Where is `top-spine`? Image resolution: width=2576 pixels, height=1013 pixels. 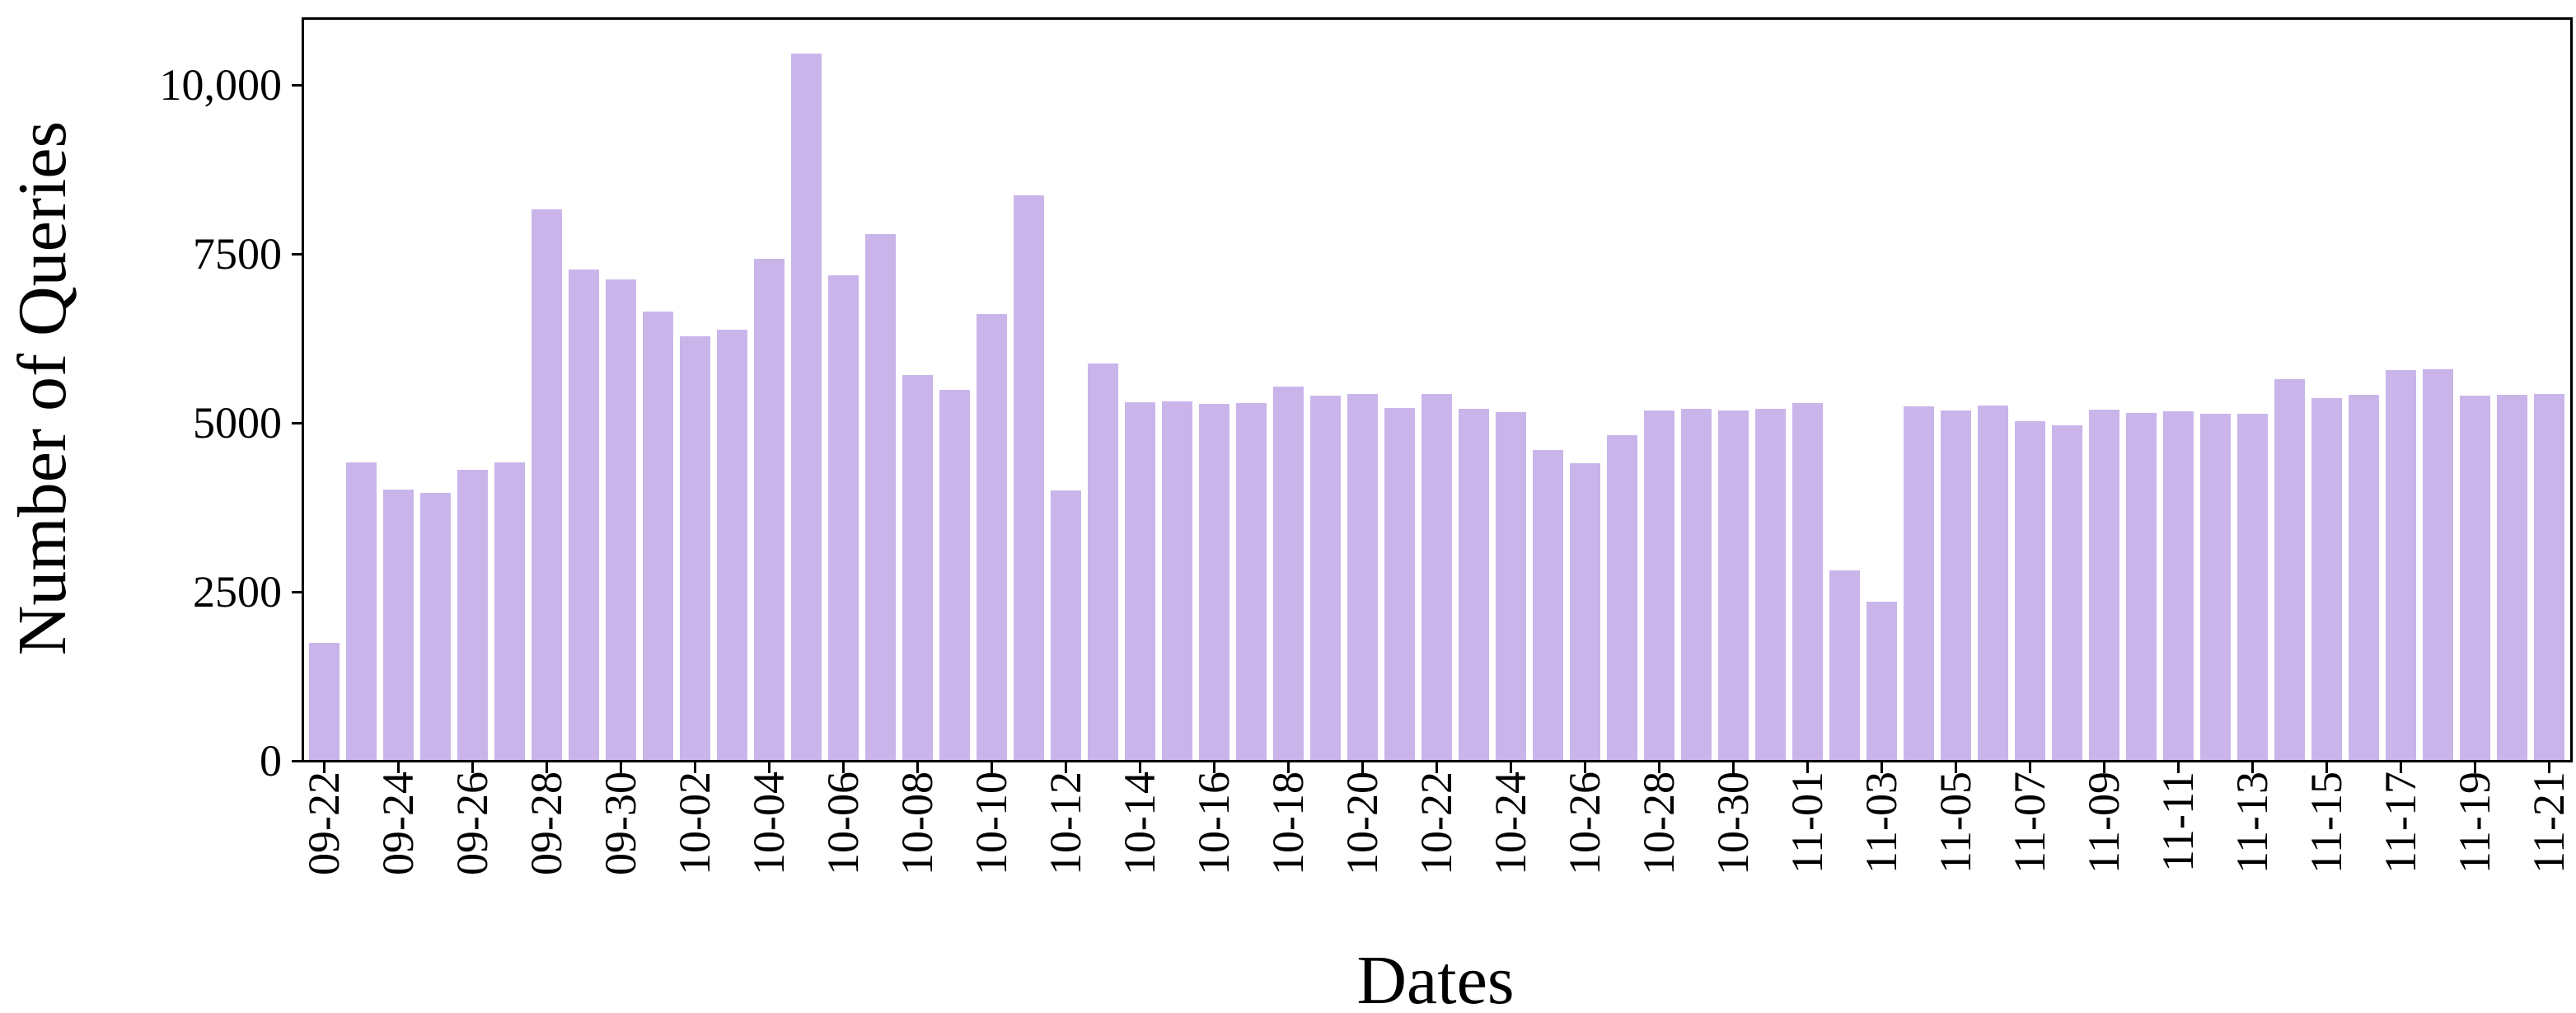 top-spine is located at coordinates (1437, 18).